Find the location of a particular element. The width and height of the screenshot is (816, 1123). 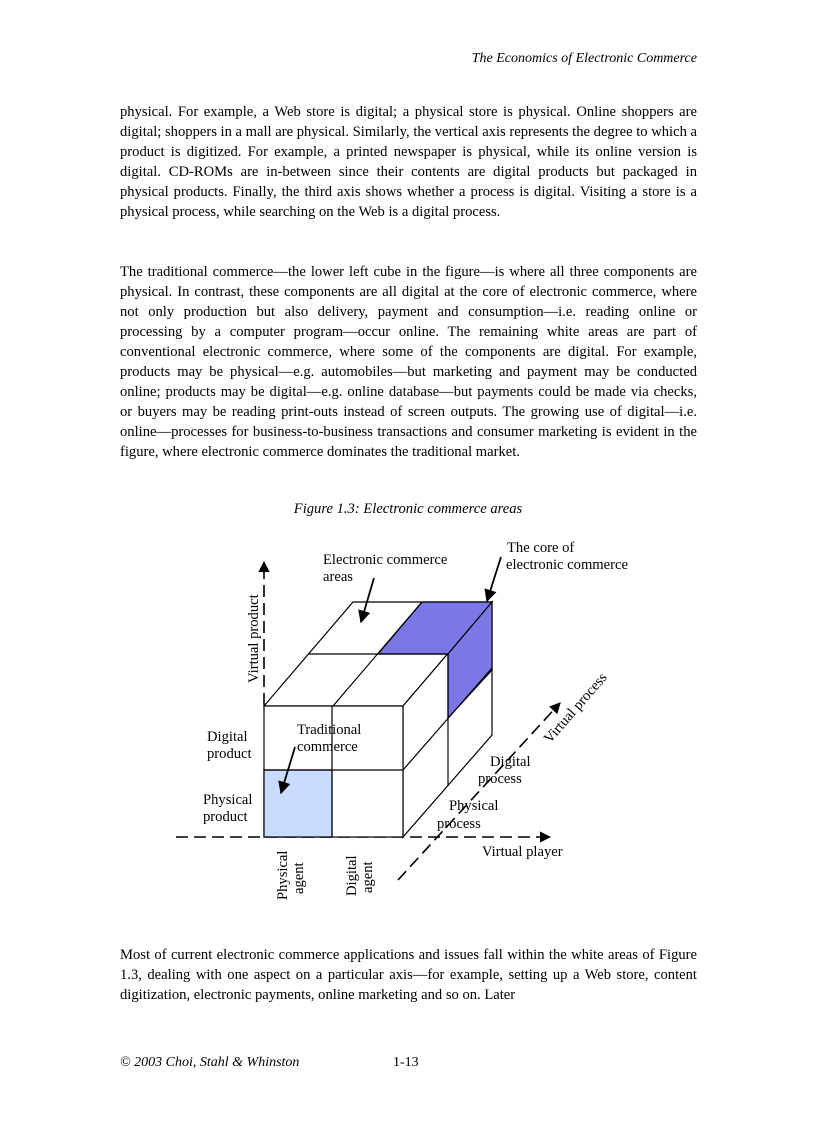

traditional-commerce-cell is located at coordinates (298, 803).